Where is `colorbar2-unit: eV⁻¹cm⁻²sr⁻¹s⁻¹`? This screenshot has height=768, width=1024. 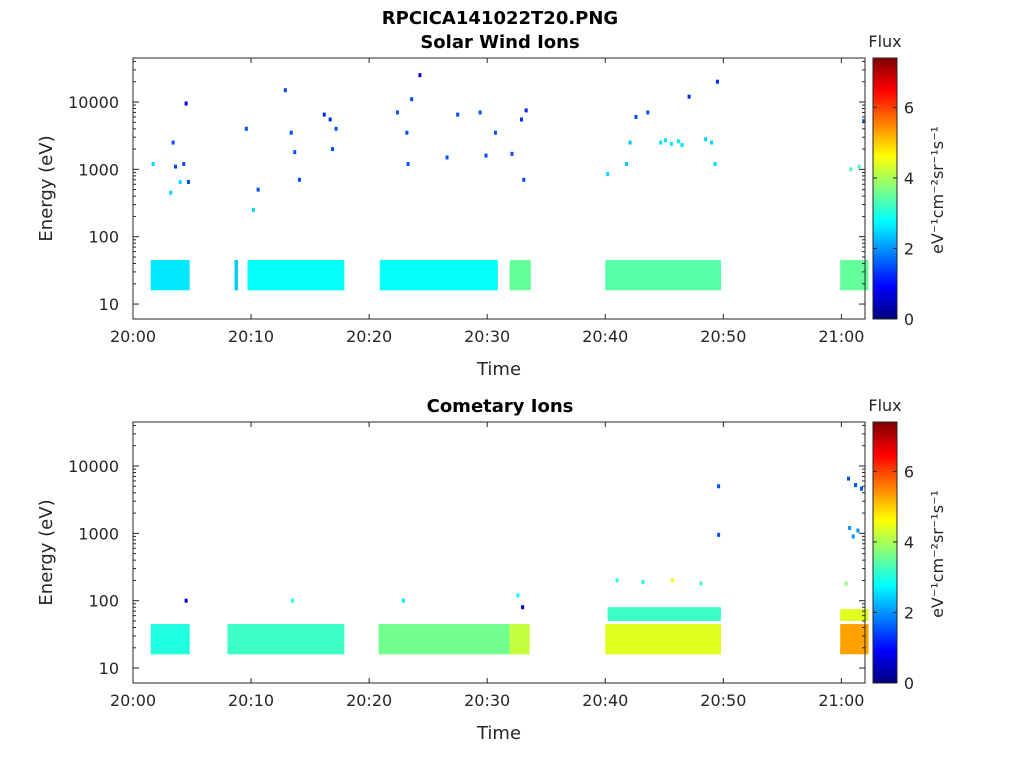
colorbar2-unit: eV⁻¹cm⁻²sr⁻¹s⁻¹ is located at coordinates (937, 554).